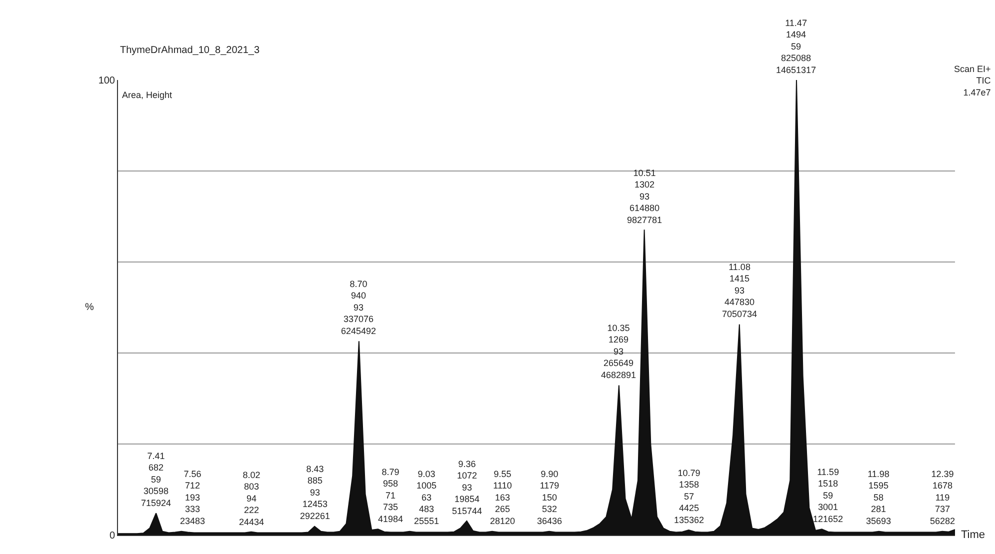 The image size is (995, 554). Describe the element at coordinates (644, 196) in the screenshot. I see `annotation: 10.51 1302 93 614880 9827781` at that location.